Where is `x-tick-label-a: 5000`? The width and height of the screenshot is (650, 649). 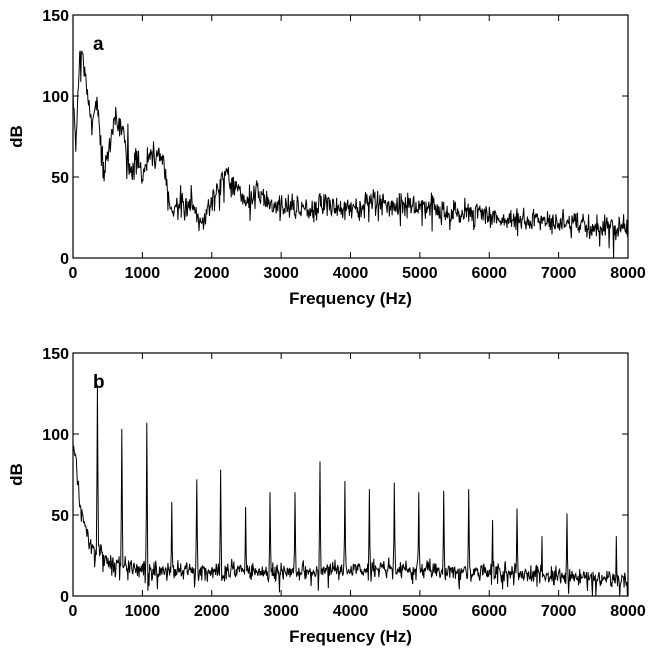 x-tick-label-a: 5000 is located at coordinates (420, 273).